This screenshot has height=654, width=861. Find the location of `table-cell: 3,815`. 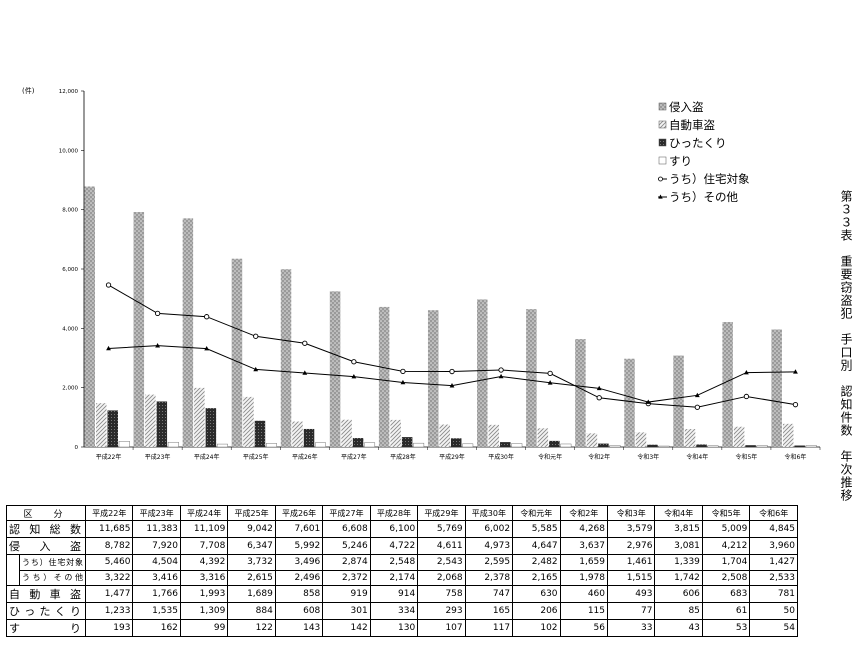

table-cell: 3,815 is located at coordinates (678, 529).